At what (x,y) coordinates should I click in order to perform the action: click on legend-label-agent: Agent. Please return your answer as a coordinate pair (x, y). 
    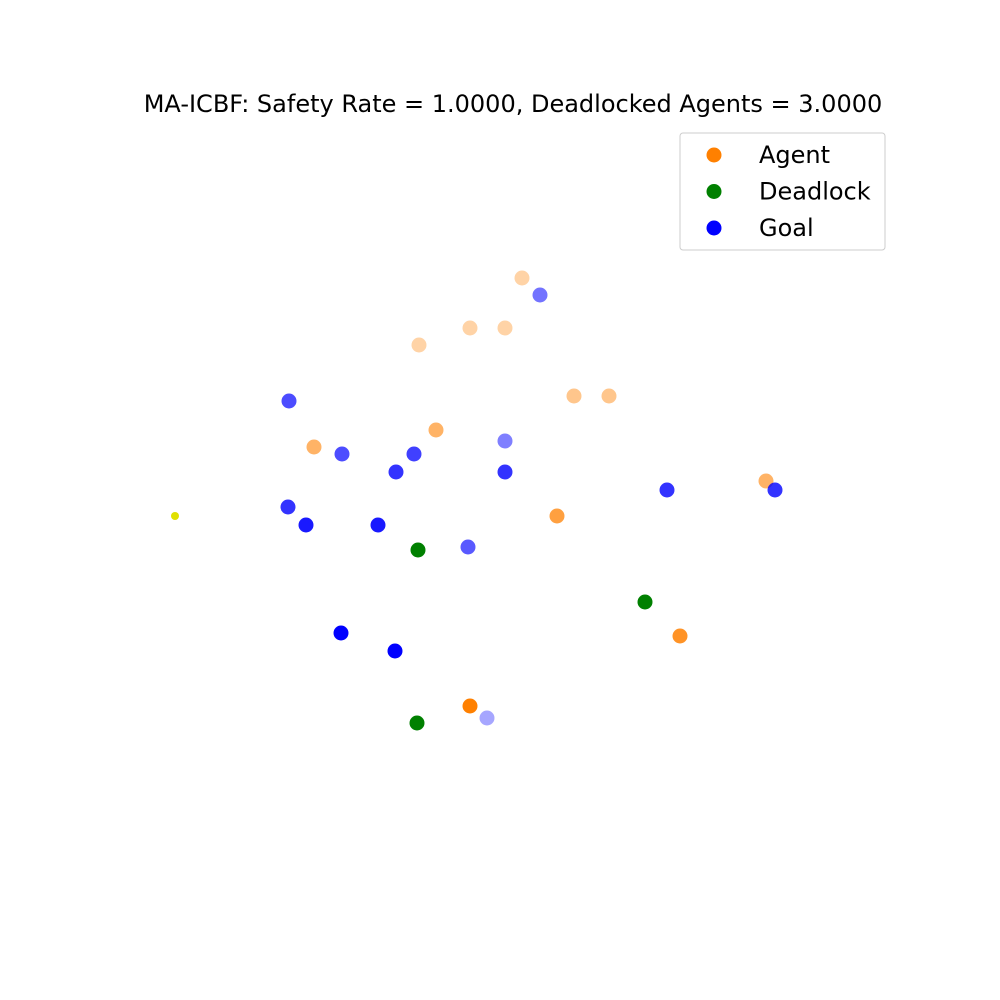
    Looking at the image, I should click on (794, 155).